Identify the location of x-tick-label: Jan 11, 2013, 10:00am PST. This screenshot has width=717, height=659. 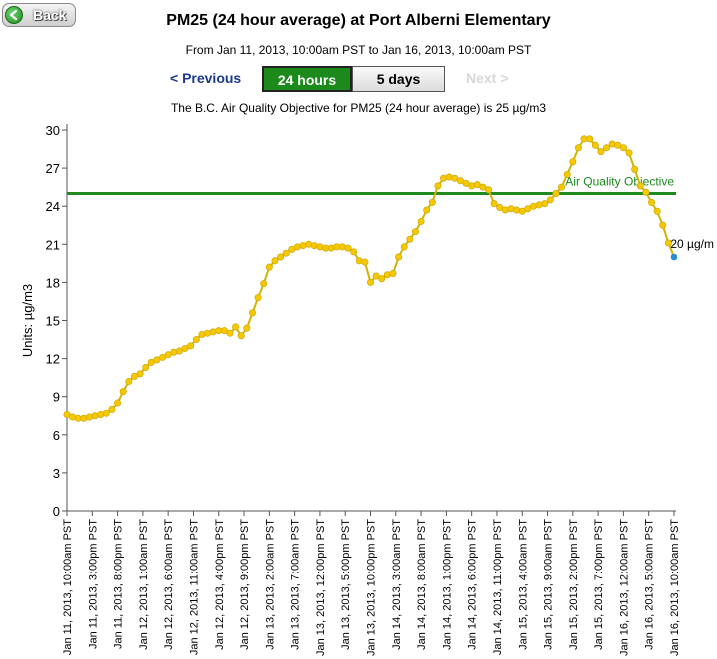
(68, 587).